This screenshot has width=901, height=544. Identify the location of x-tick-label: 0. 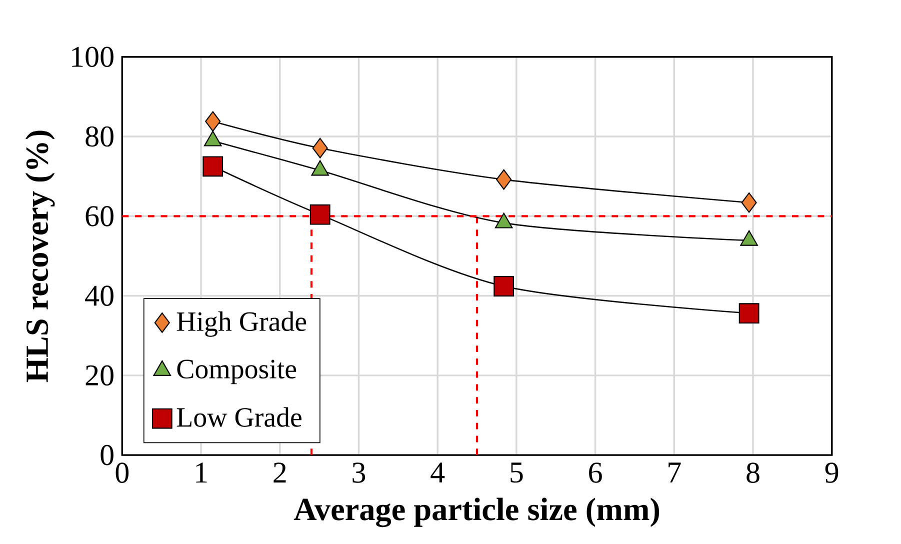
(122, 473).